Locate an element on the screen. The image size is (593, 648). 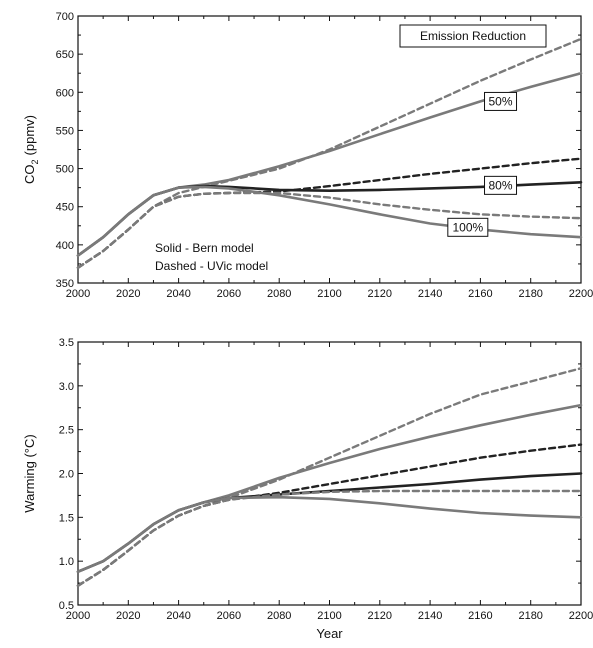
co2-x-tick-label: 2180 is located at coordinates (530, 294).